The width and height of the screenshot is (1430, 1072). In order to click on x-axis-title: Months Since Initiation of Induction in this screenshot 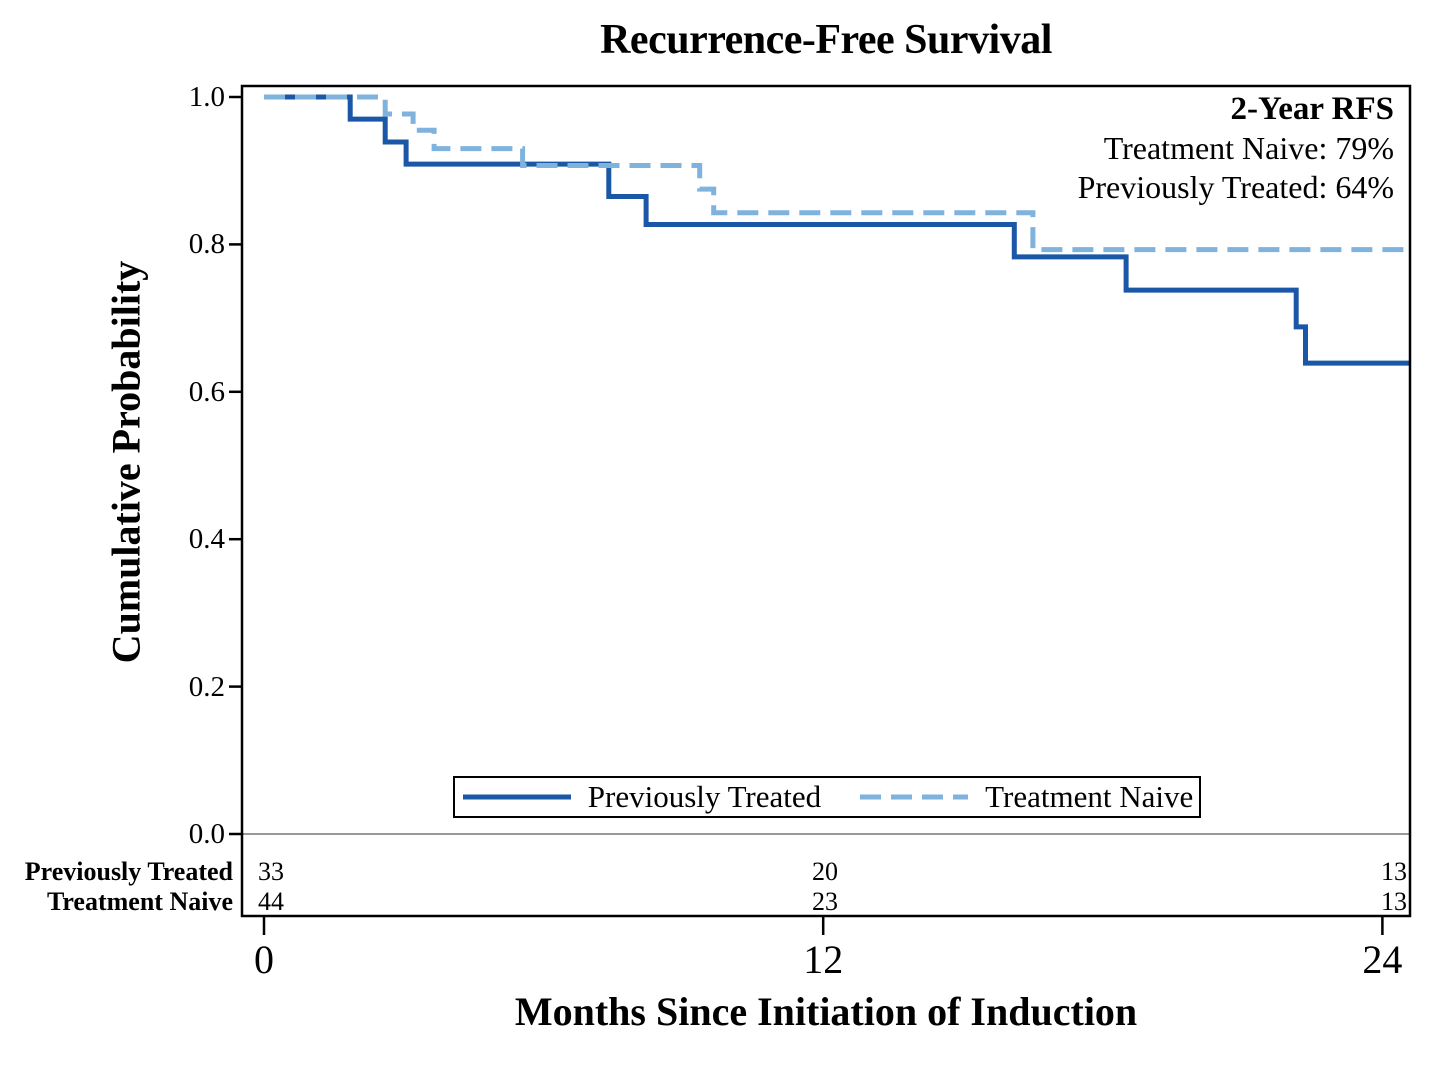, I will do `click(826, 1011)`.